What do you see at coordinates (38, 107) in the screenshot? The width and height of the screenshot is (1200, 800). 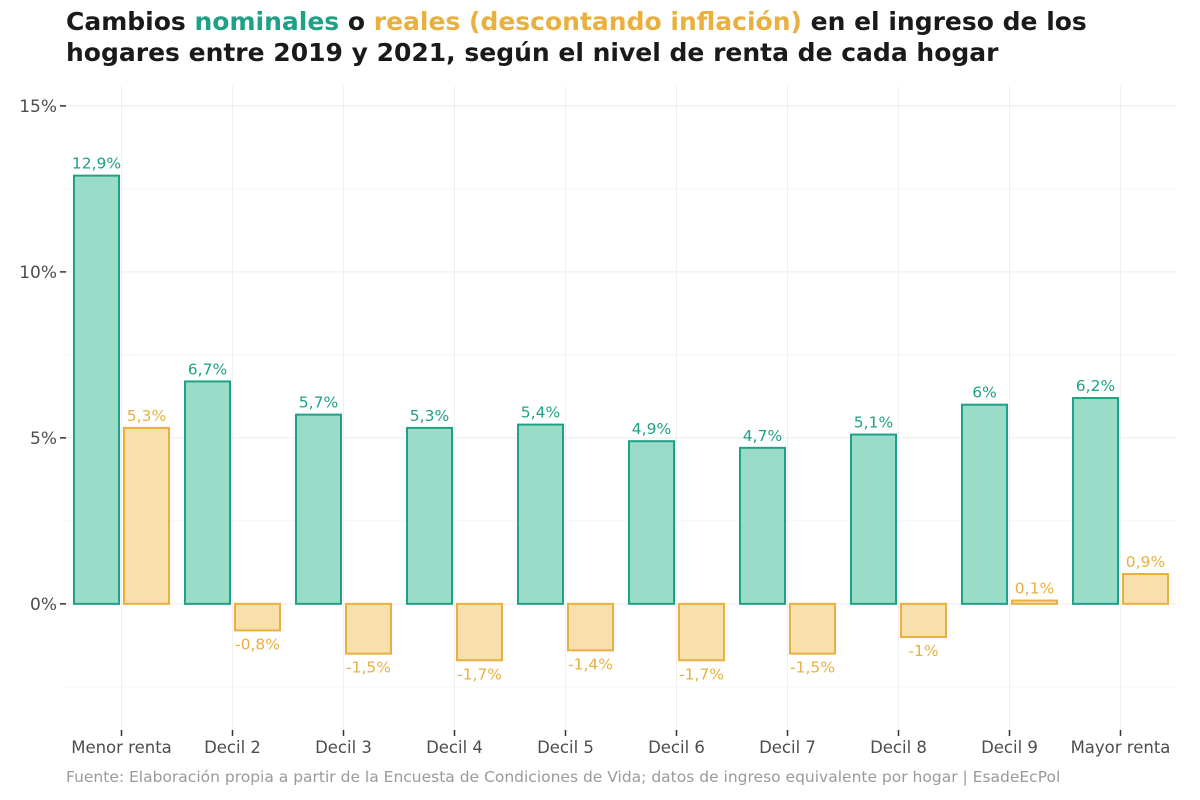 I see `y-tick-label: 15%` at bounding box center [38, 107].